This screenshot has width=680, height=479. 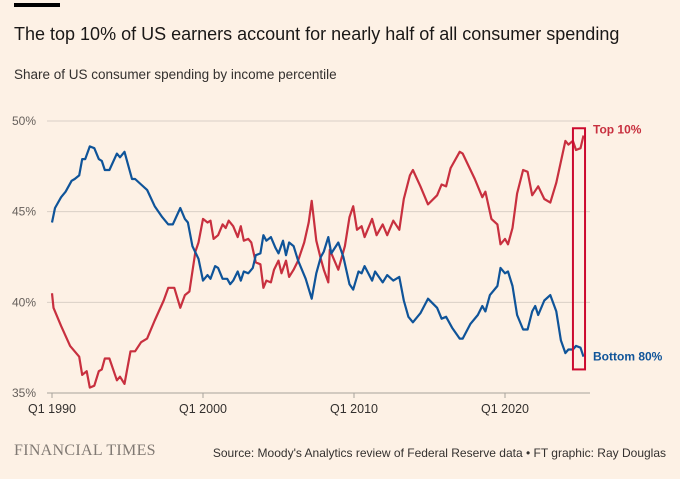 I want to click on highlight-box, so click(x=579, y=249).